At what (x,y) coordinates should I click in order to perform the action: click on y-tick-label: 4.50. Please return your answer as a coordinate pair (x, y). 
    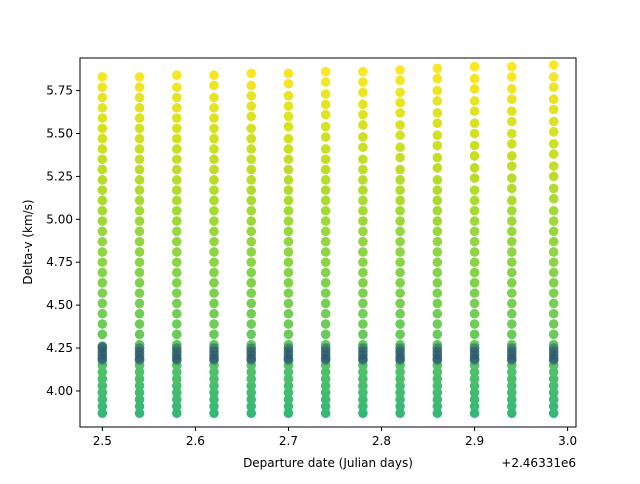
    Looking at the image, I should click on (59, 305).